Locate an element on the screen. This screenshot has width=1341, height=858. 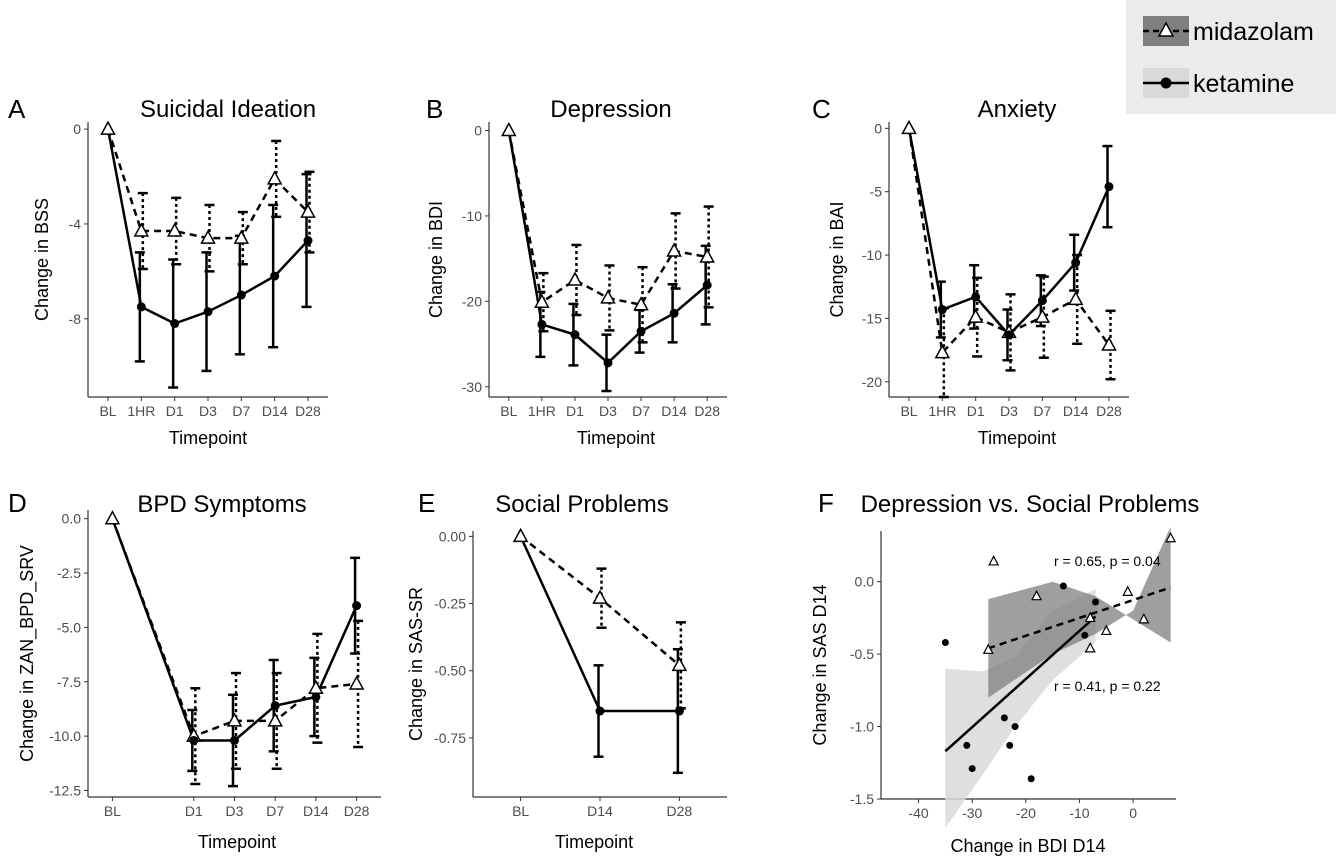
chart-title: BPD Symptoms is located at coordinates (221, 504).